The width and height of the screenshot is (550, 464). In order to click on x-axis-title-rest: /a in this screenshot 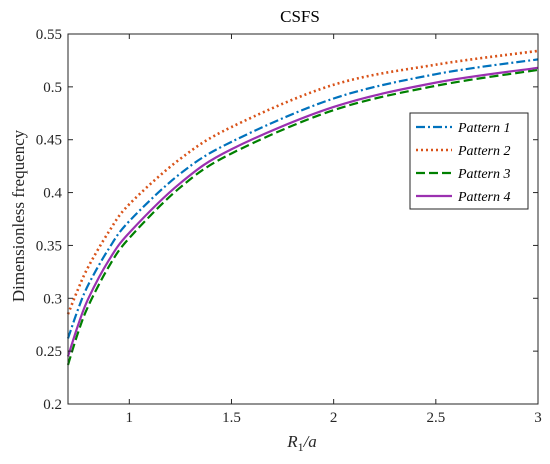, I will do `click(310, 441)`.